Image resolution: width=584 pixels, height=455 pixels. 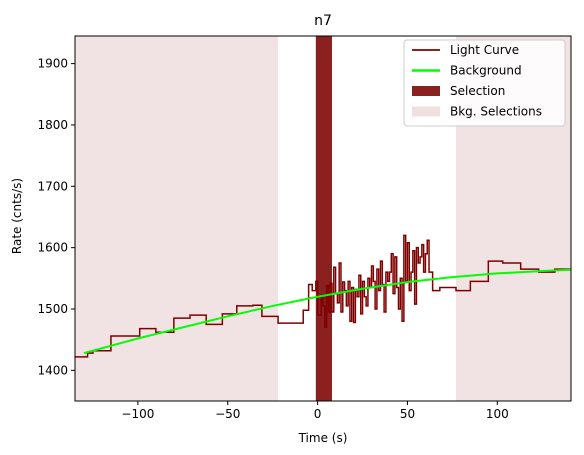 I want to click on x-tick-label: 100, so click(x=497, y=414).